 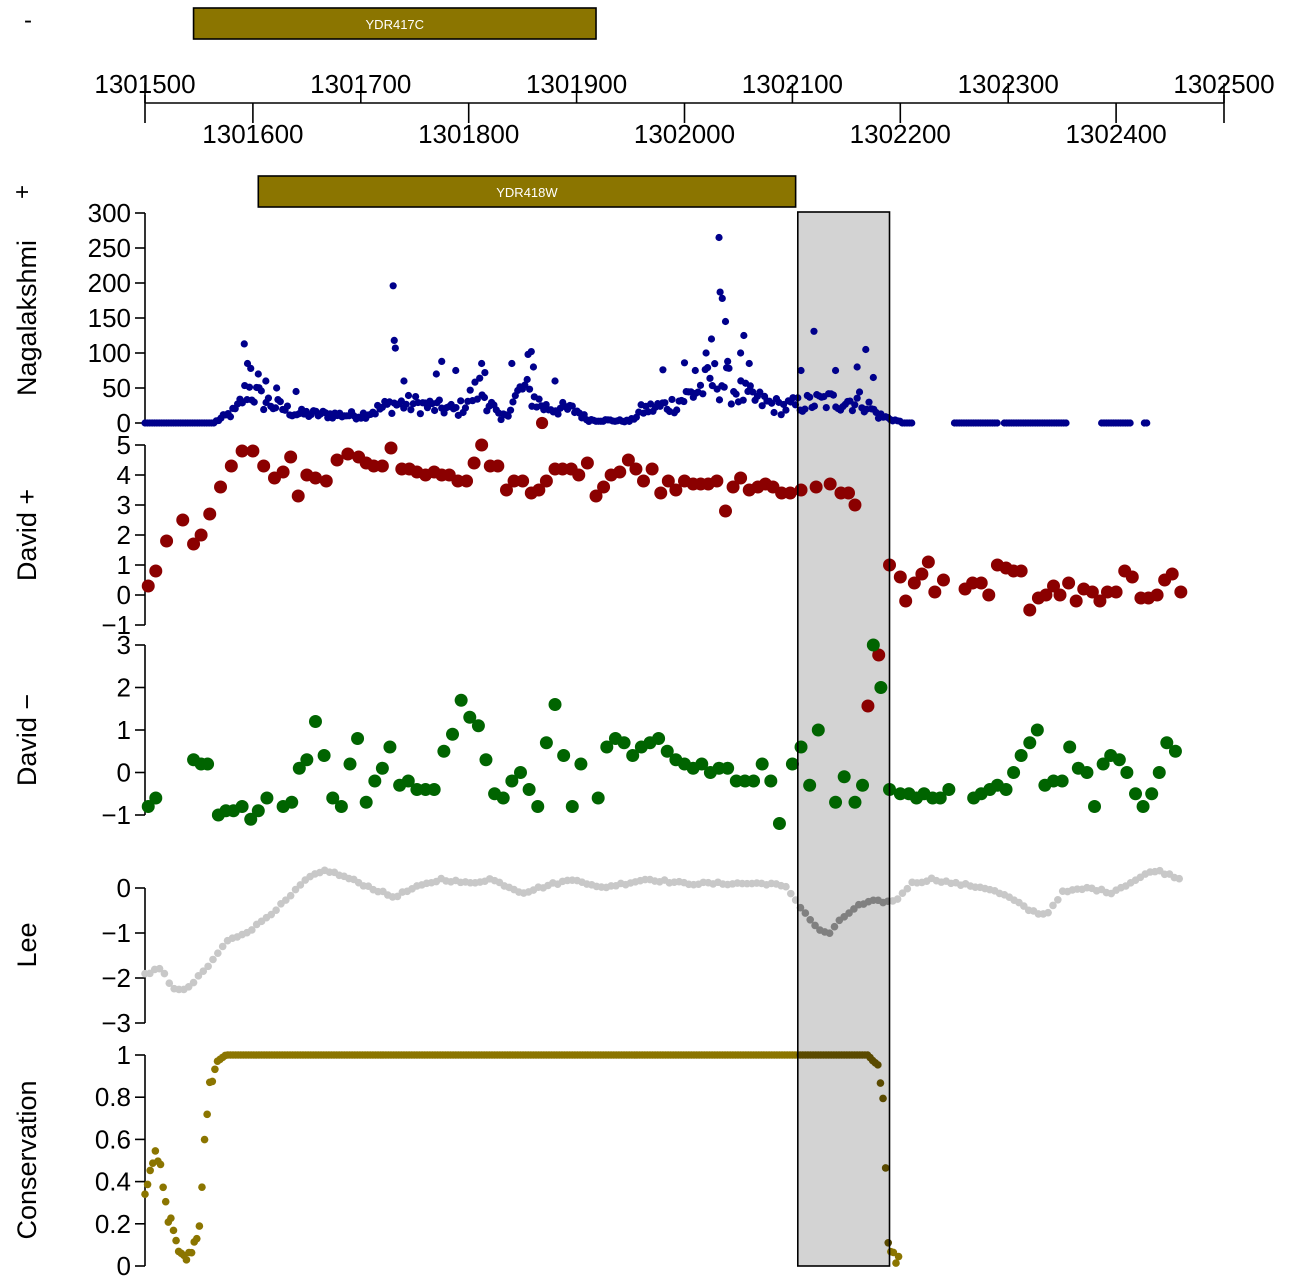 I want to click on gene-label-ydr417c: YDR417C, so click(x=395, y=24).